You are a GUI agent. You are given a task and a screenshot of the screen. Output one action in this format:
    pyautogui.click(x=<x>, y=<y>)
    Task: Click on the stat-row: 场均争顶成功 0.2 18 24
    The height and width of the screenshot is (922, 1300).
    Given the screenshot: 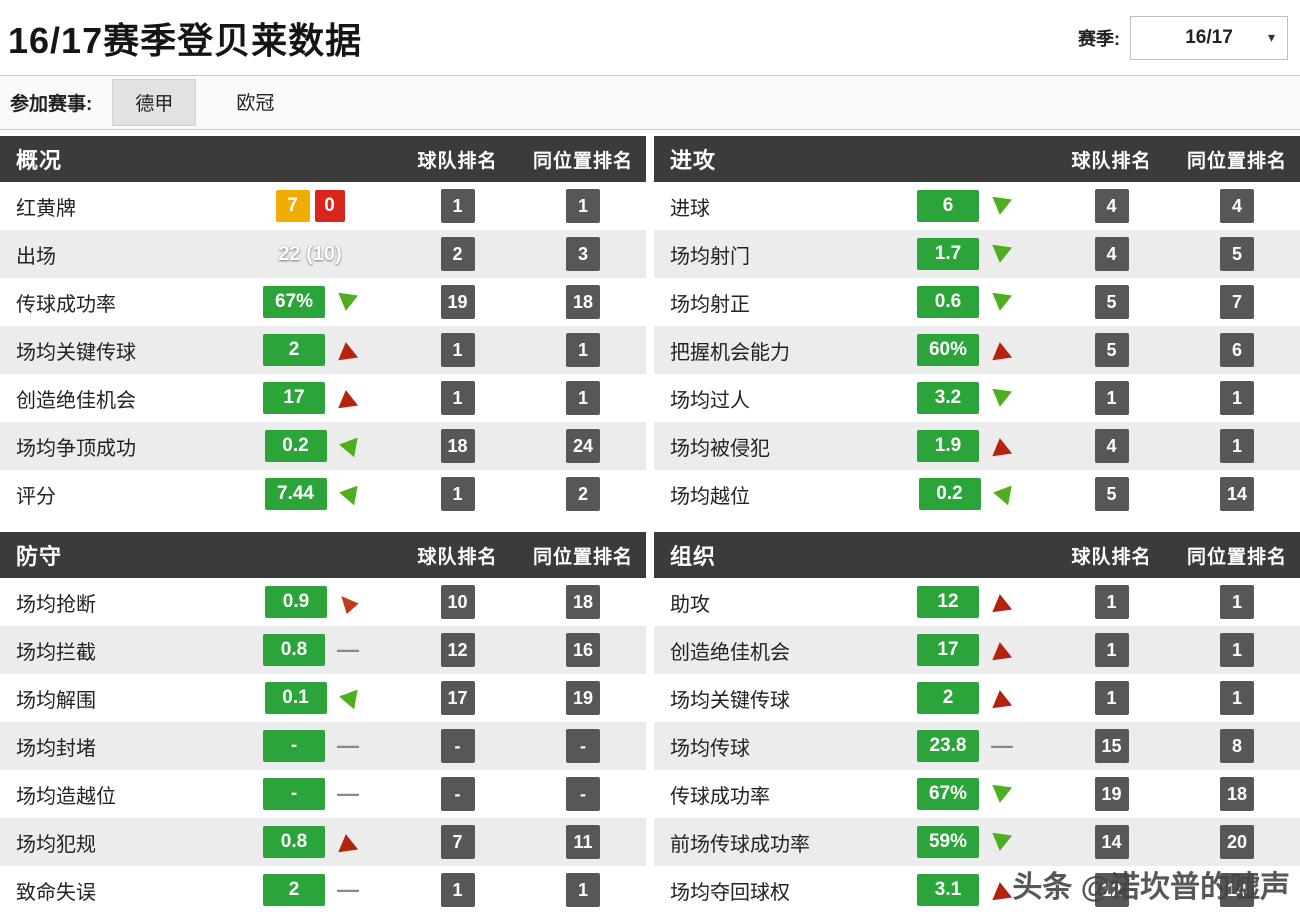 What is the action you would take?
    pyautogui.click(x=323, y=446)
    